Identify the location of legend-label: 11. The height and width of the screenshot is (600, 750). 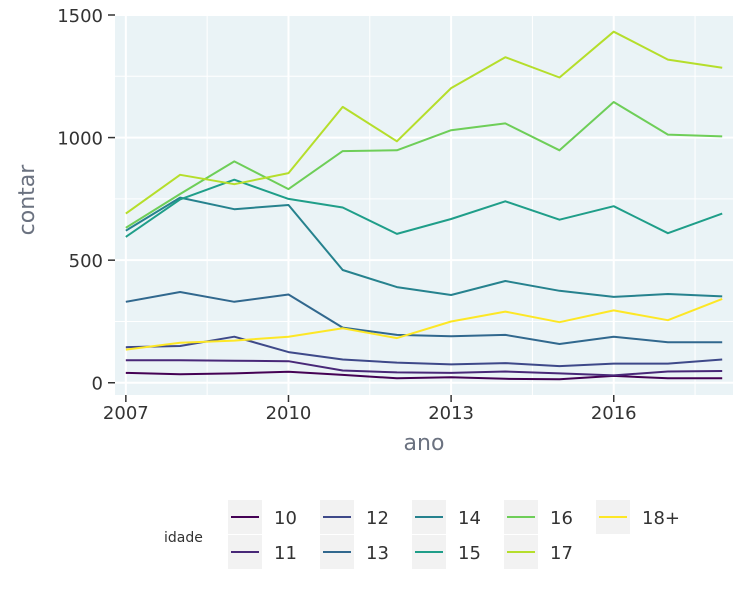
(285, 553).